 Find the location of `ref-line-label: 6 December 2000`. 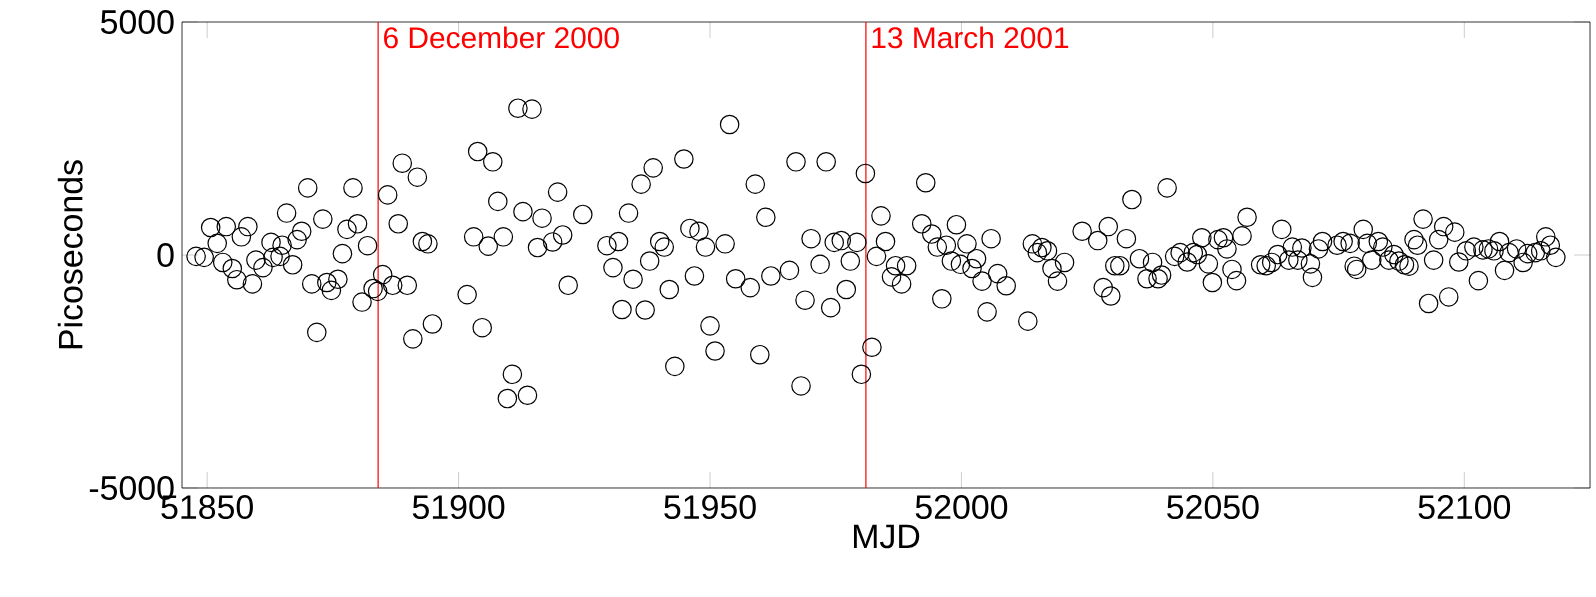

ref-line-label: 6 December 2000 is located at coordinates (501, 37).